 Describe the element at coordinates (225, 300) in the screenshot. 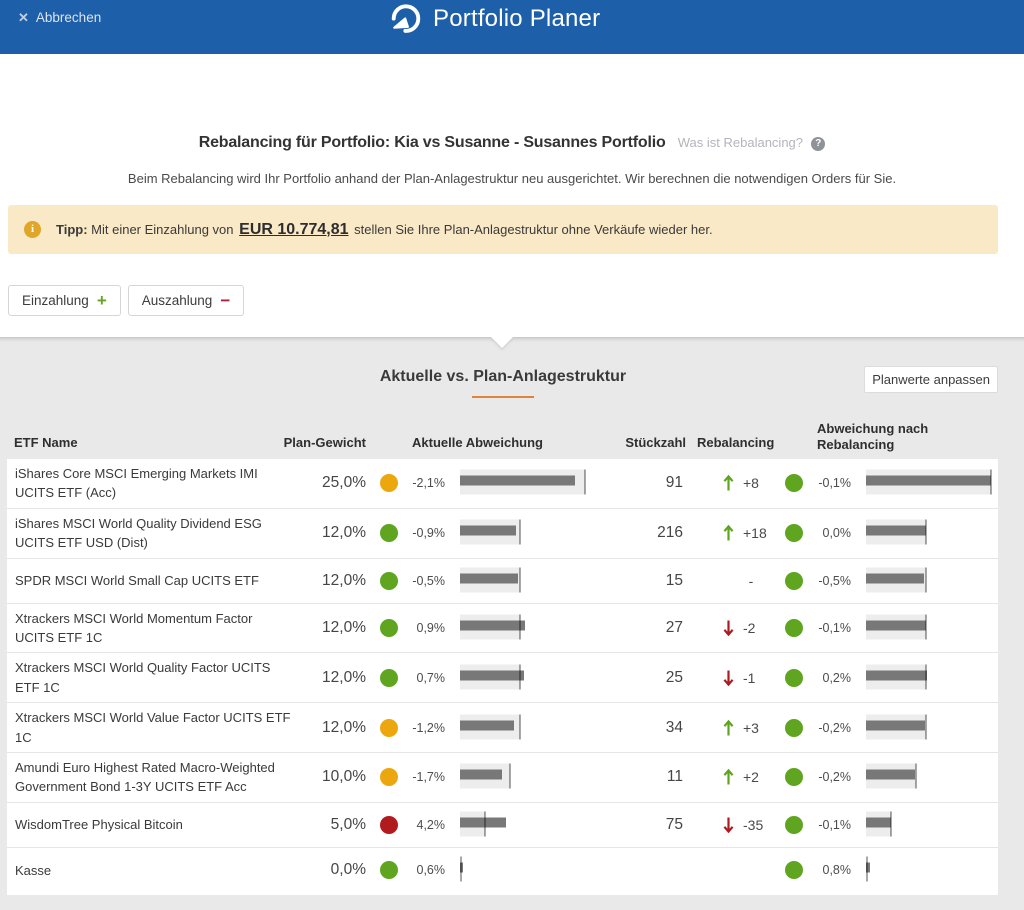

I see `minus-icon: −` at that location.